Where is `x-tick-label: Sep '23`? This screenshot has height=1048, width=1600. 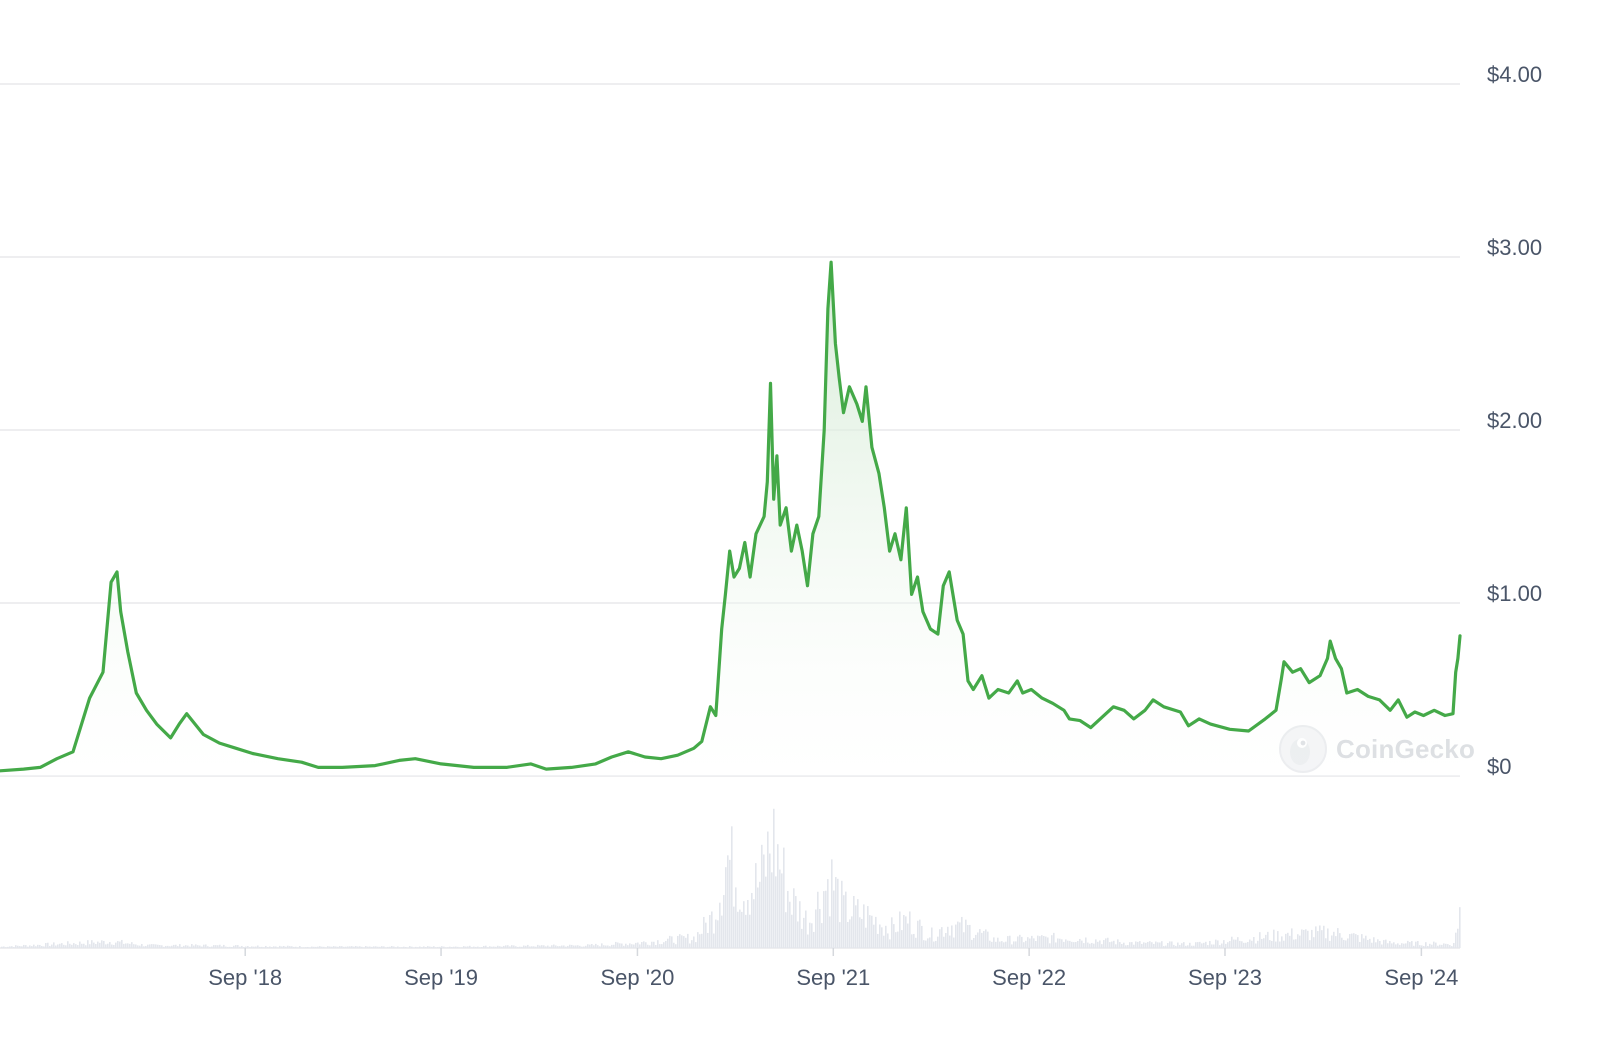
x-tick-label: Sep '23 is located at coordinates (1225, 977).